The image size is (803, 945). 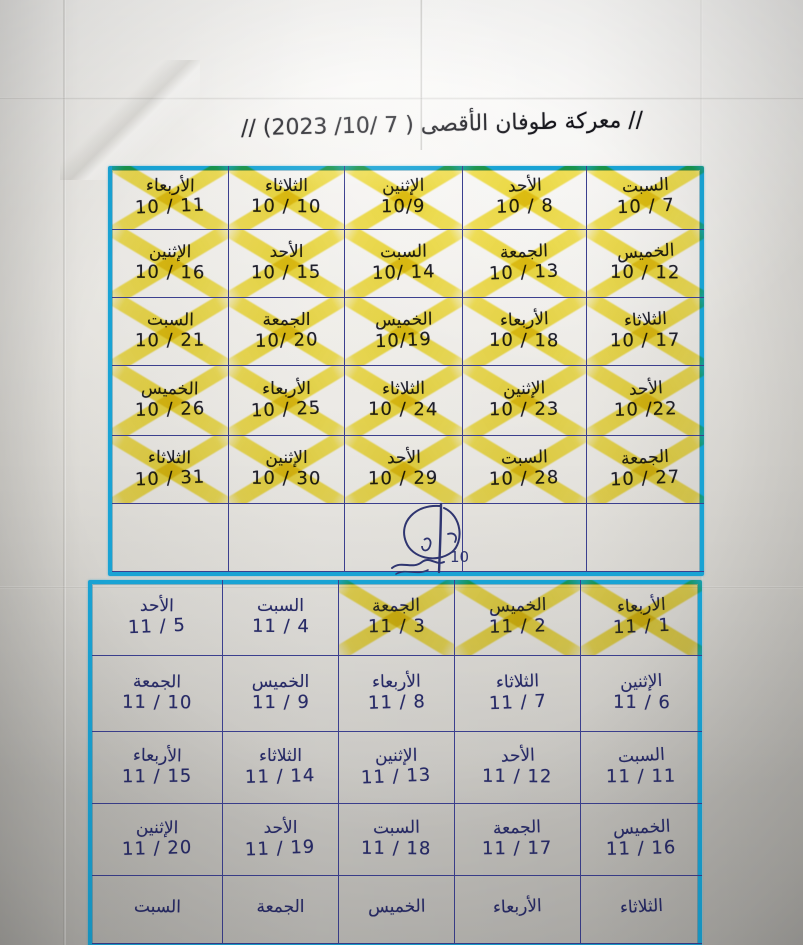 I want to click on calendar-cell-oct-2-5: الإثنين 10 / 16, so click(x=170, y=264).